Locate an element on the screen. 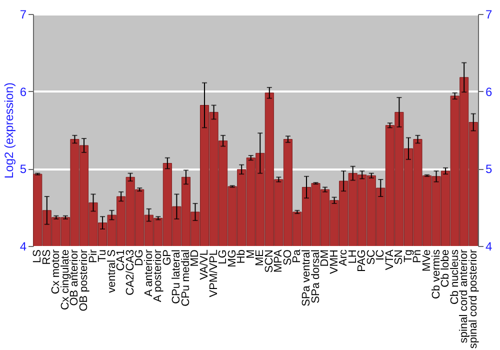 The width and height of the screenshot is (500, 350). x-tick-label: Pir is located at coordinates (93, 256).